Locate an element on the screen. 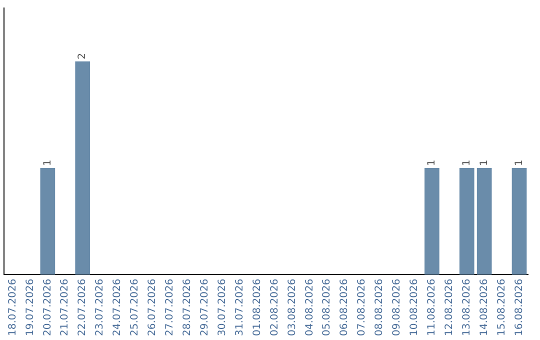 The width and height of the screenshot is (540, 340). x-tick-label: 09.08.2026 is located at coordinates (397, 307).